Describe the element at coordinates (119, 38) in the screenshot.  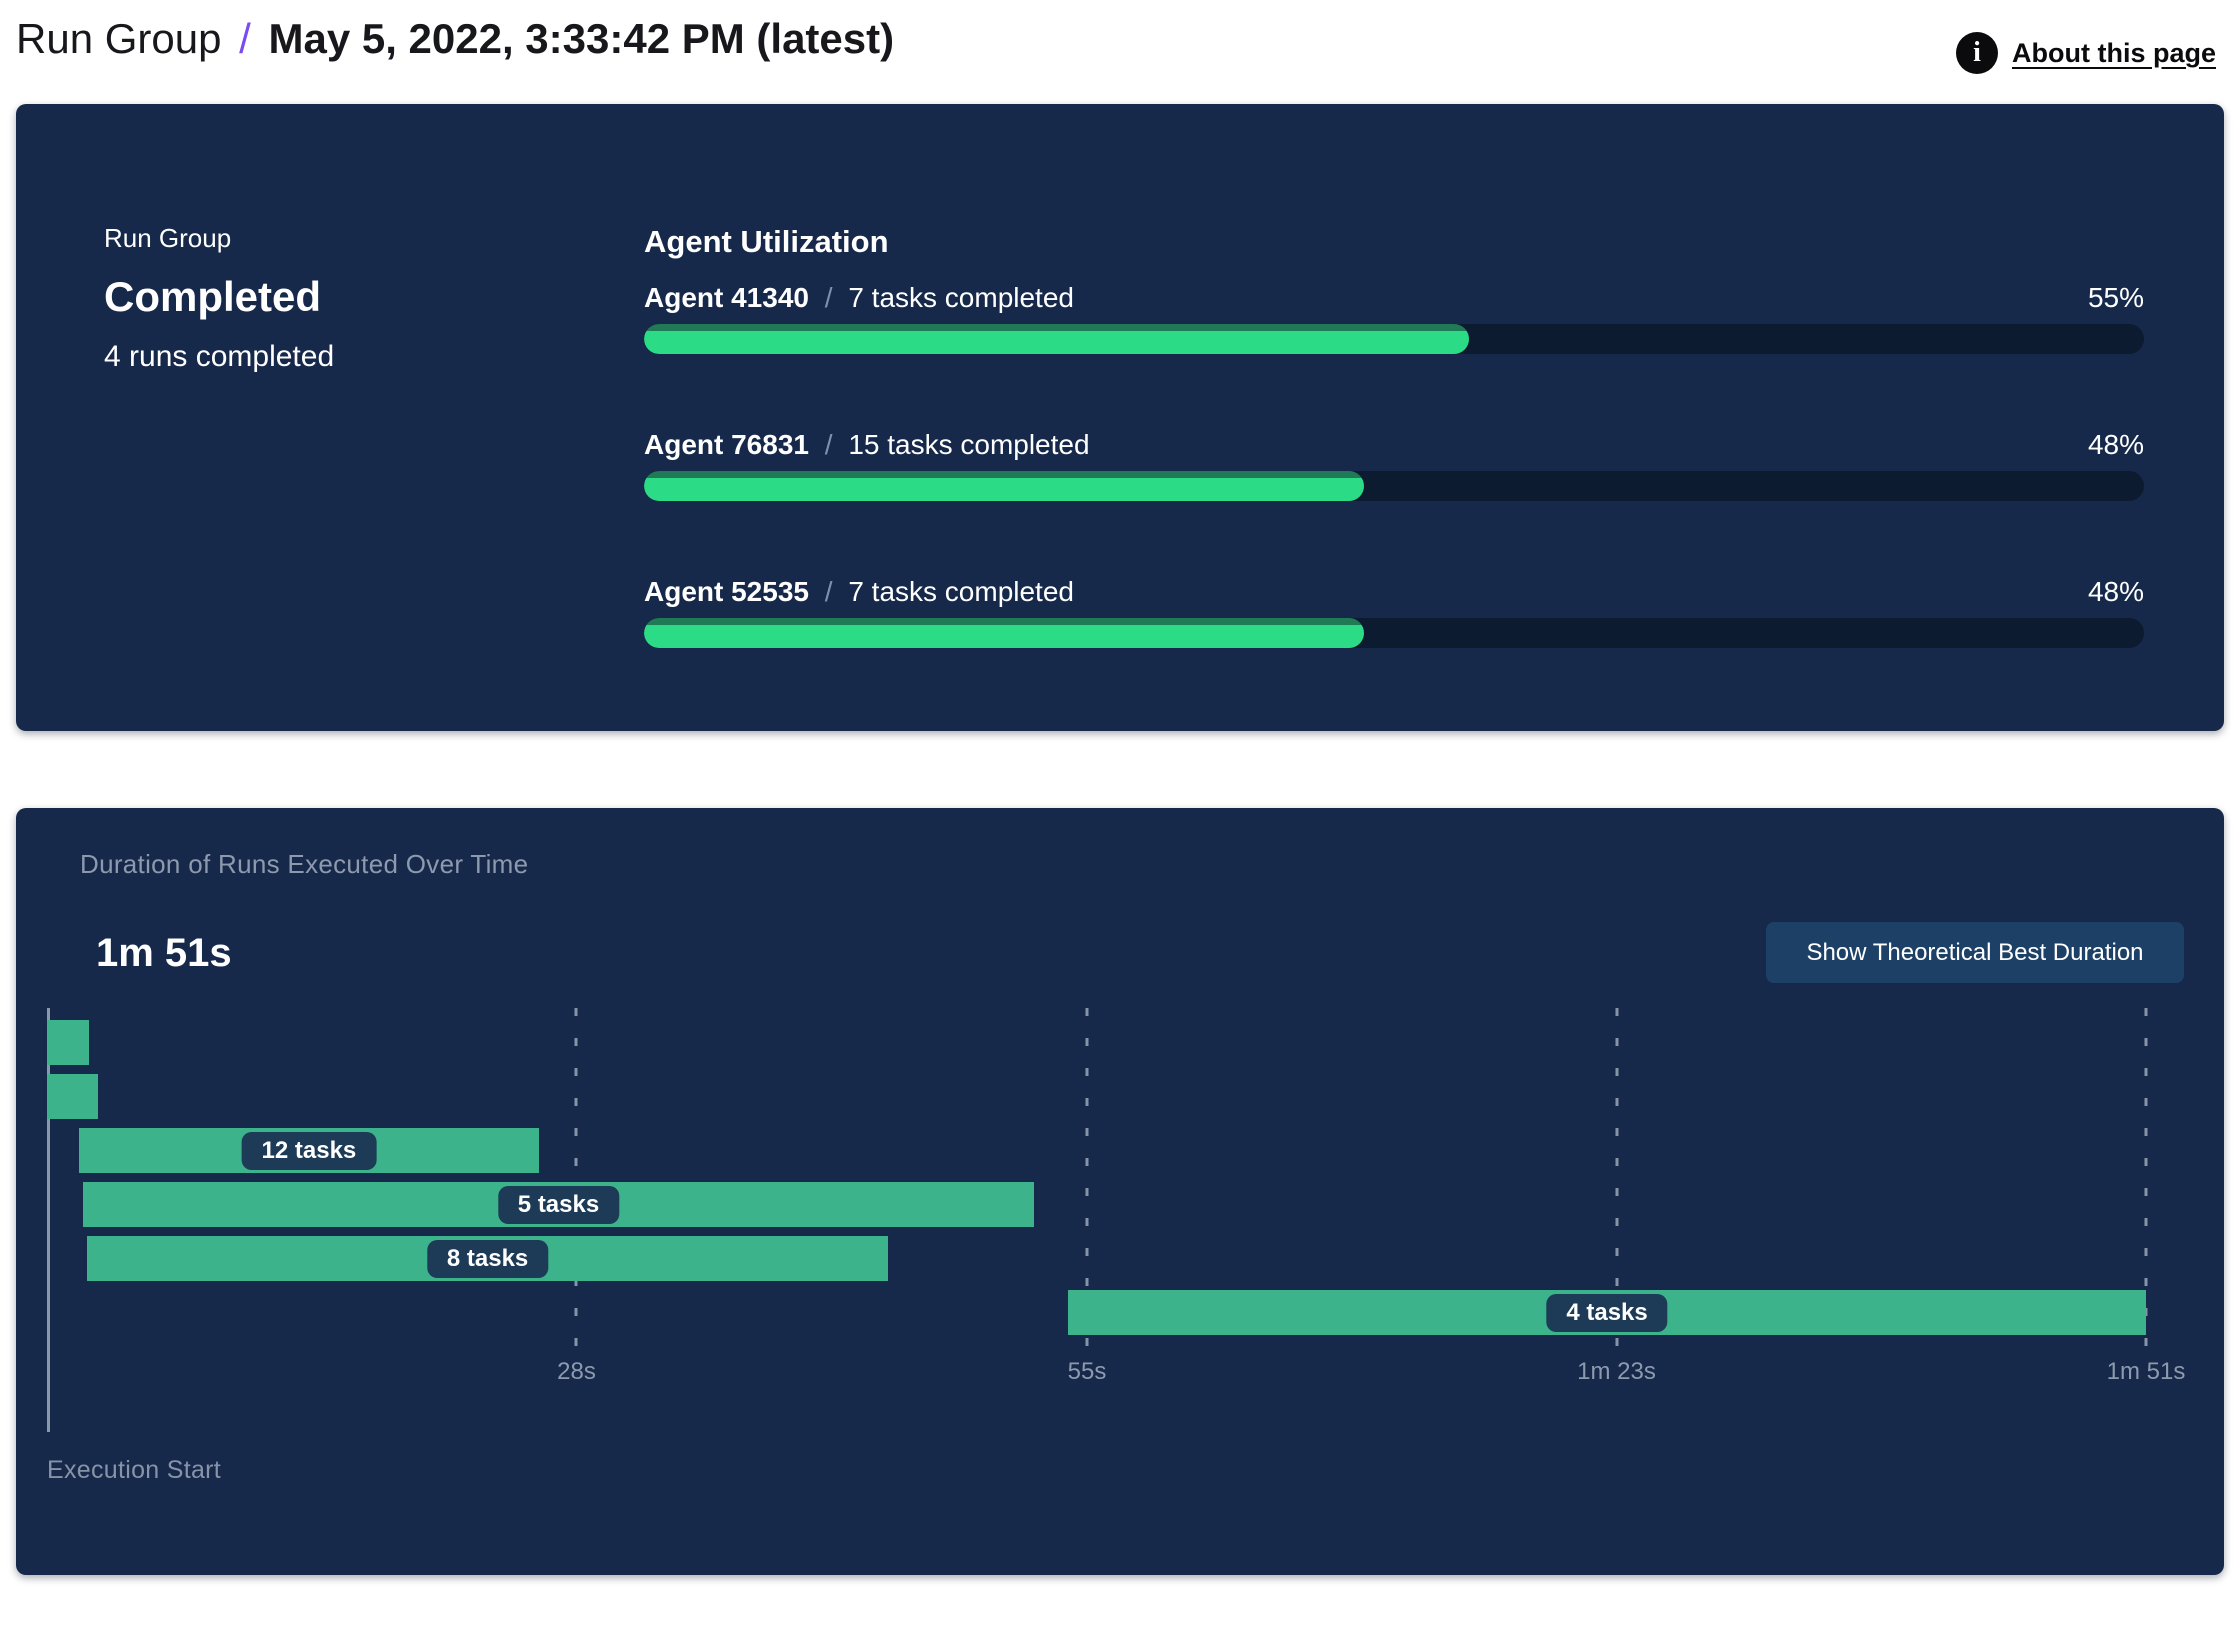
I see `breadcrumb-run-group: Run Group` at that location.